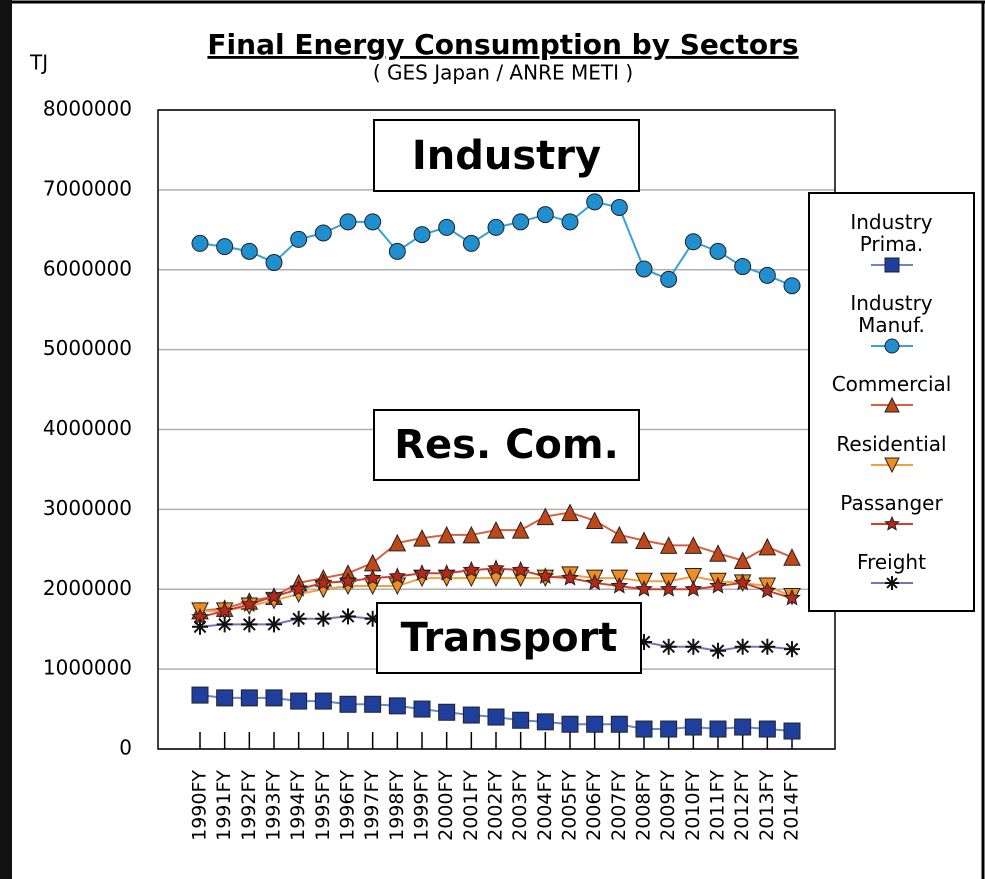 Image resolution: width=985 pixels, height=879 pixels. I want to click on x-tick-label: 1996FY, so click(348, 805).